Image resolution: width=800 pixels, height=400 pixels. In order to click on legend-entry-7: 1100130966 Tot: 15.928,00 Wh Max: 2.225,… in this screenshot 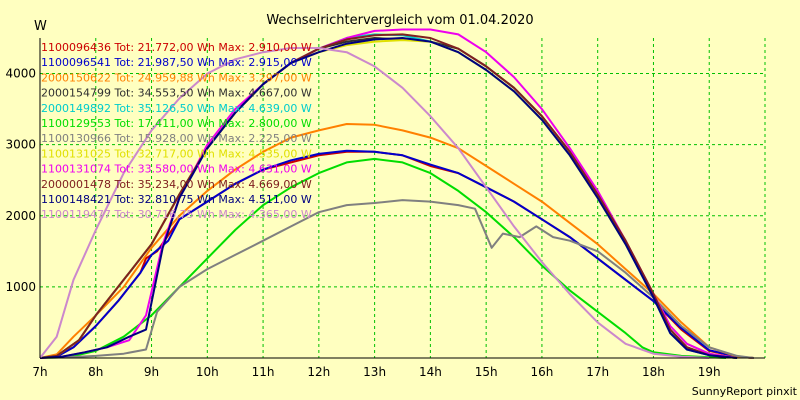, I will do `click(176, 138)`.